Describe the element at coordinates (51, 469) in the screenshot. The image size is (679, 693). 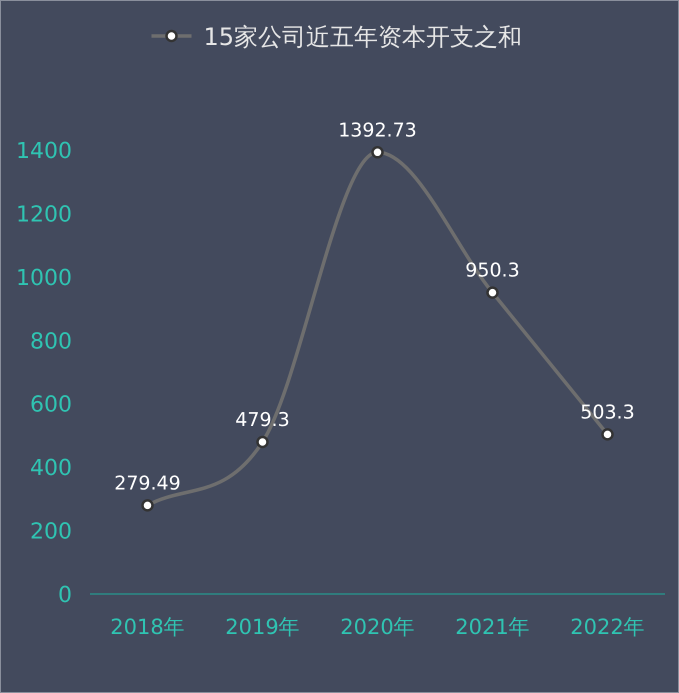
I see `y-tick-label: 400` at that location.